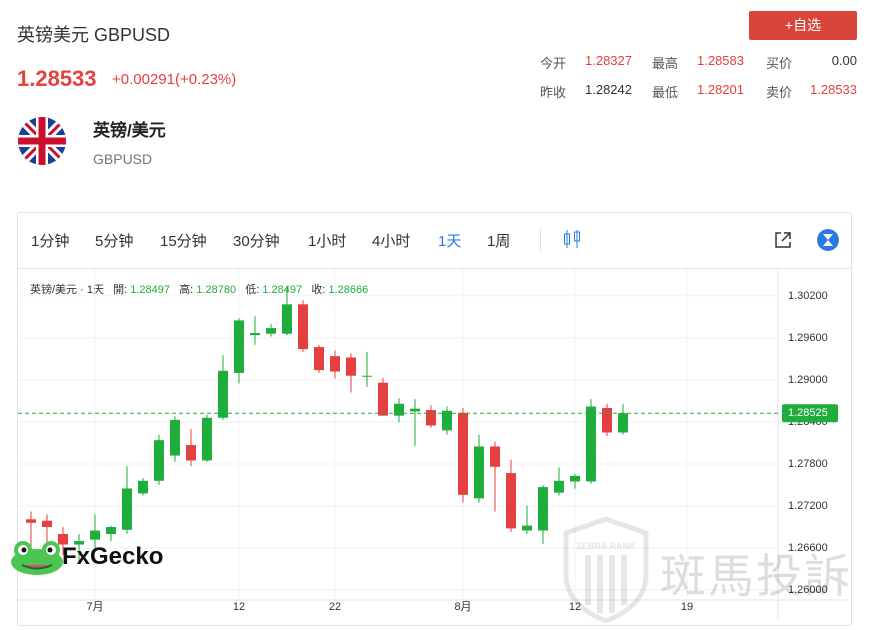  I want to click on y-tick-label: 1.29600, so click(808, 338).